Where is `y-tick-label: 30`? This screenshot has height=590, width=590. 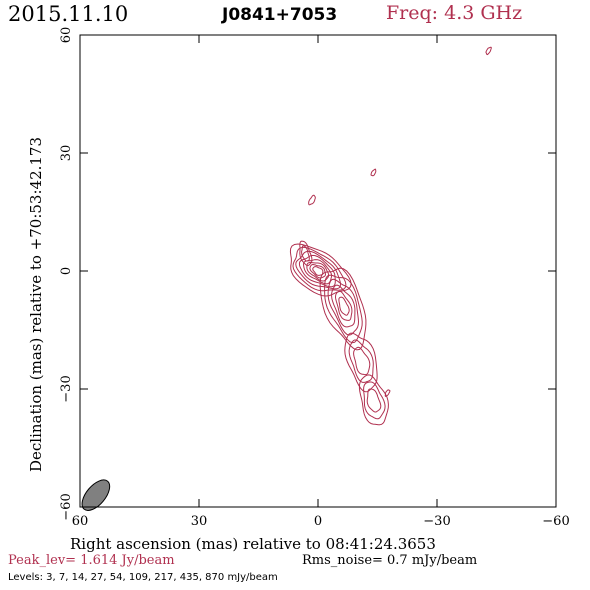
y-tick-label: 30 is located at coordinates (66, 153).